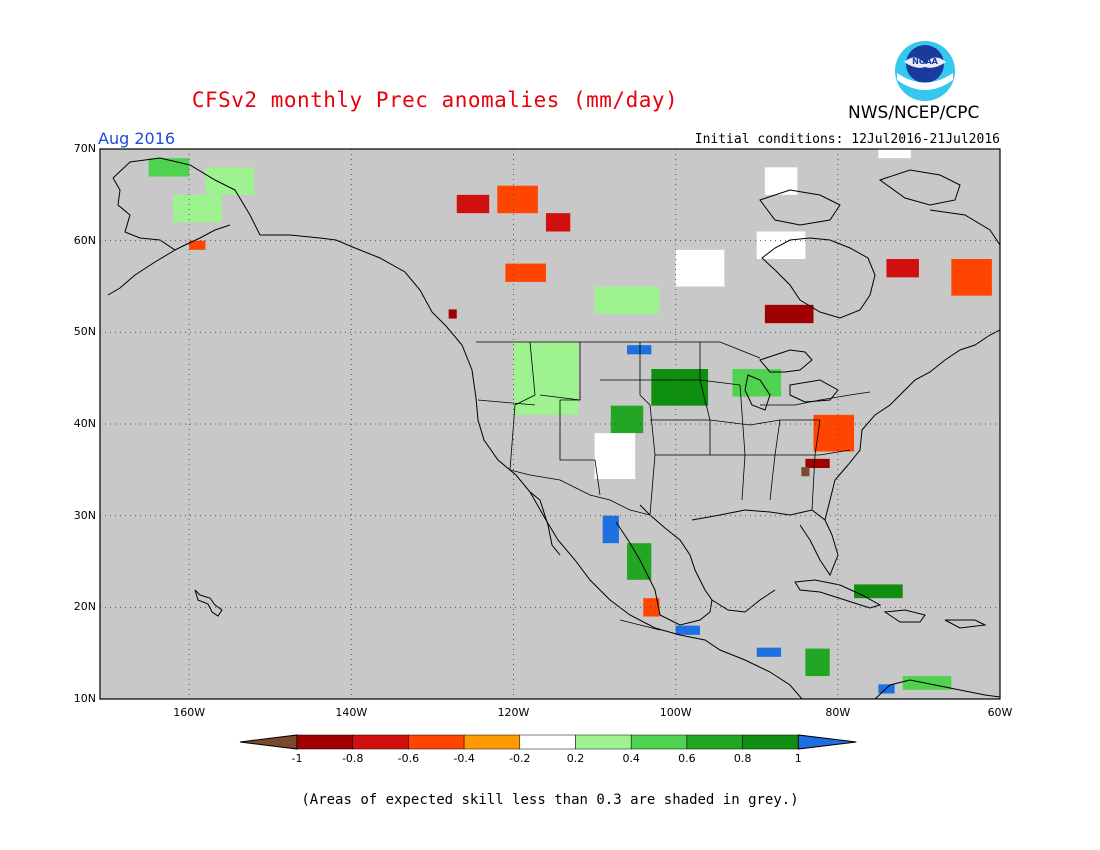 The height and width of the screenshot is (850, 1100). What do you see at coordinates (673, 486) in the screenshot?
I see `political-borders` at bounding box center [673, 486].